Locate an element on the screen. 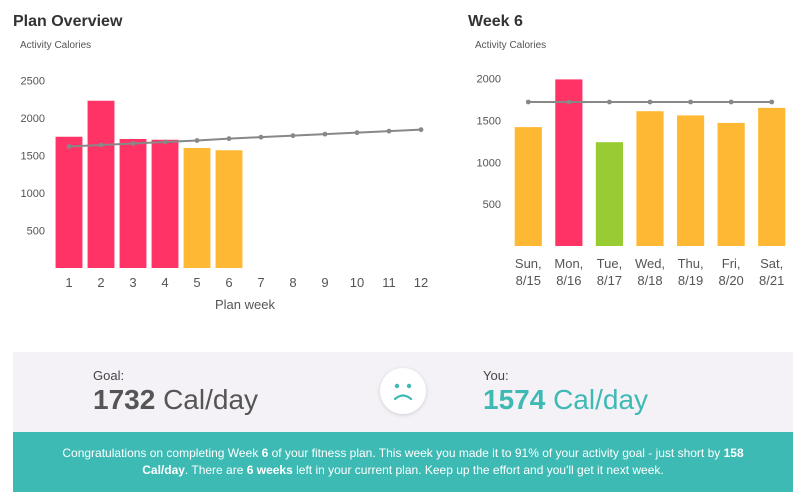 Image resolution: width=805 pixels, height=499 pixels. x-tick-label: 8 is located at coordinates (292, 282).